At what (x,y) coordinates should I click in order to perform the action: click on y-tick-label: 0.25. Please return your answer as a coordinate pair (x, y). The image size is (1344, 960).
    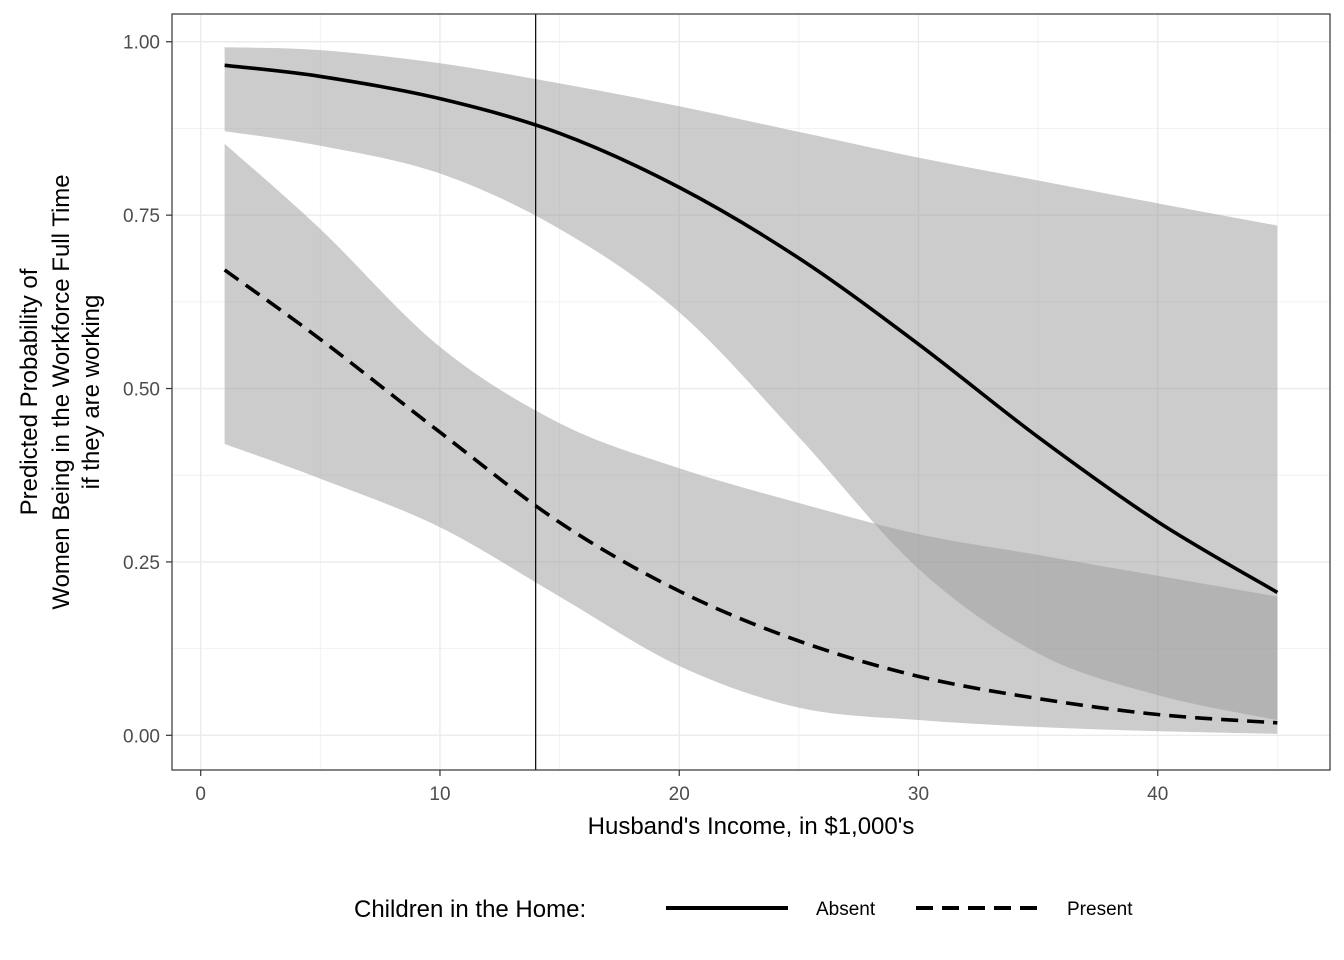
    Looking at the image, I should click on (141, 563).